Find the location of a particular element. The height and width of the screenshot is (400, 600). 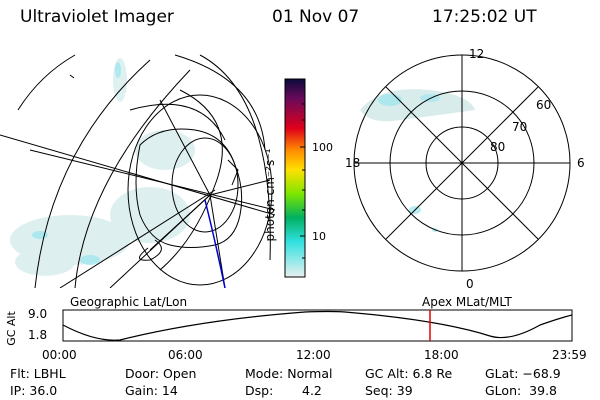

mlt-label-6: 6 is located at coordinates (581, 163).